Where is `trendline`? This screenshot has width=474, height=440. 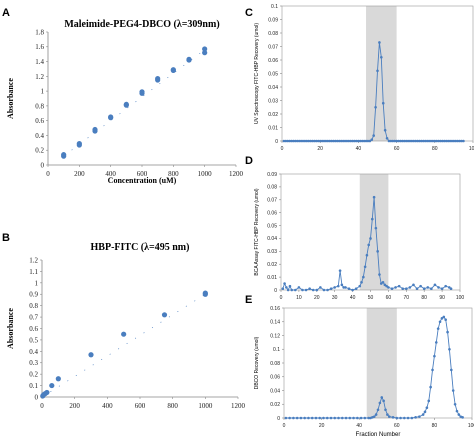
trendline is located at coordinates (123, 345).